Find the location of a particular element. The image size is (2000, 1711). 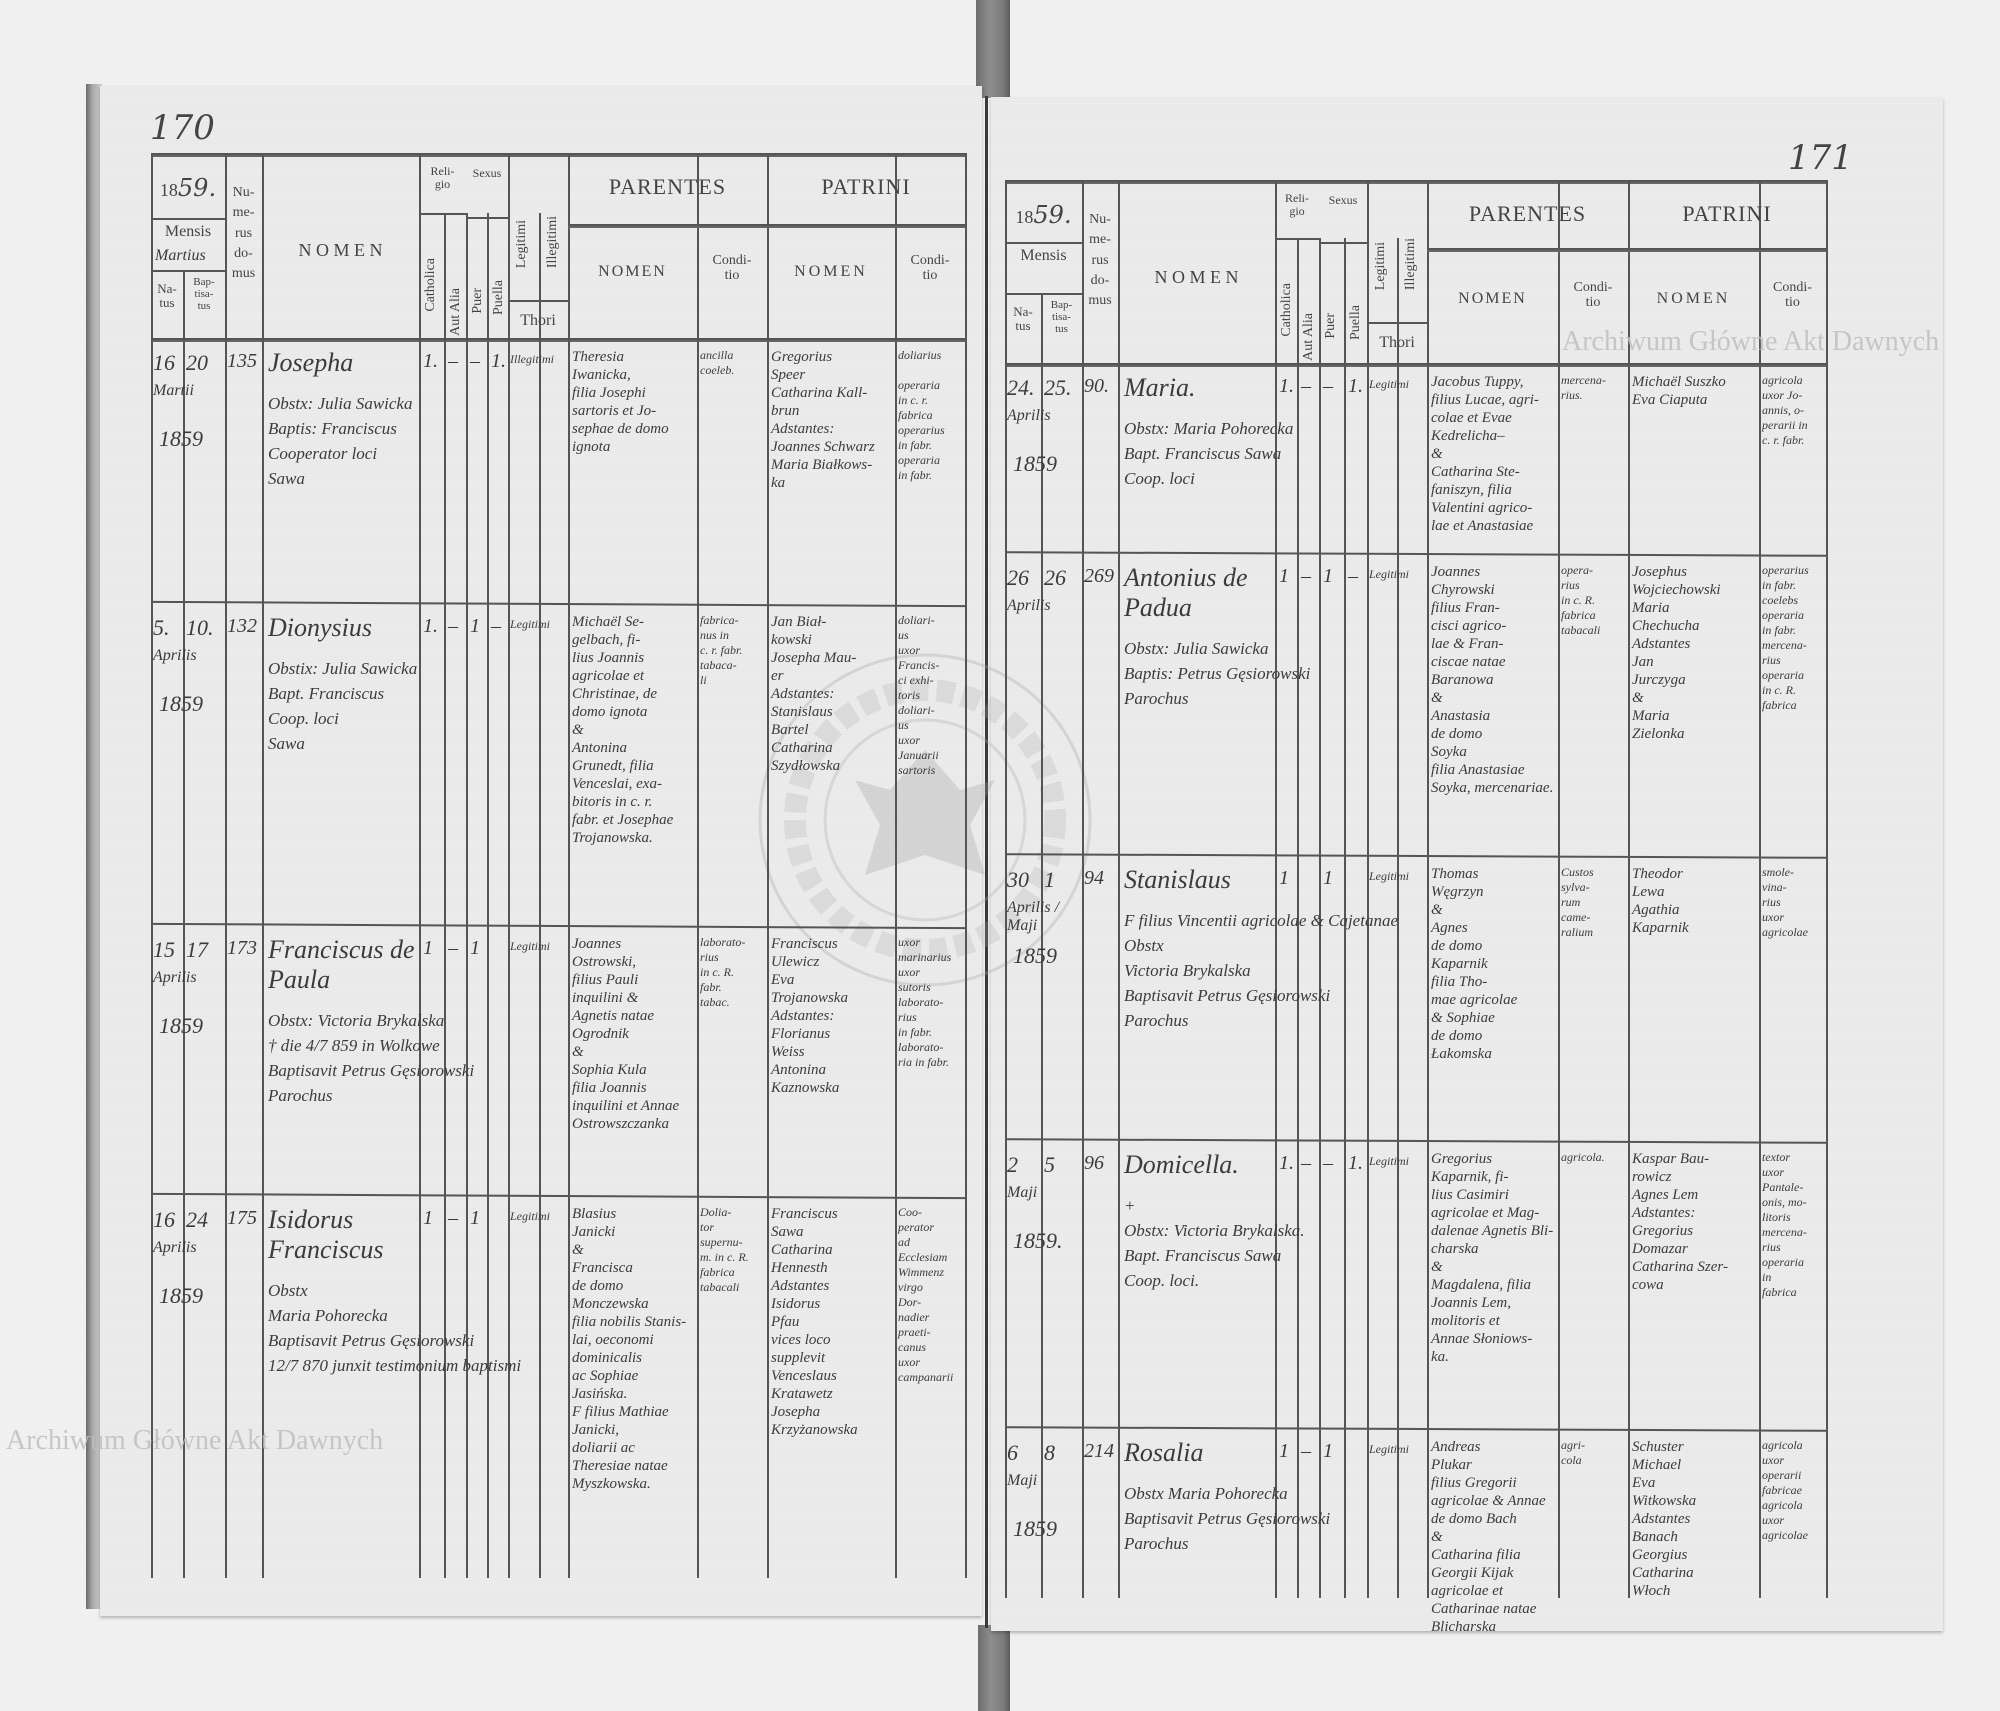

page-number-left: 170 is located at coordinates (182, 128).